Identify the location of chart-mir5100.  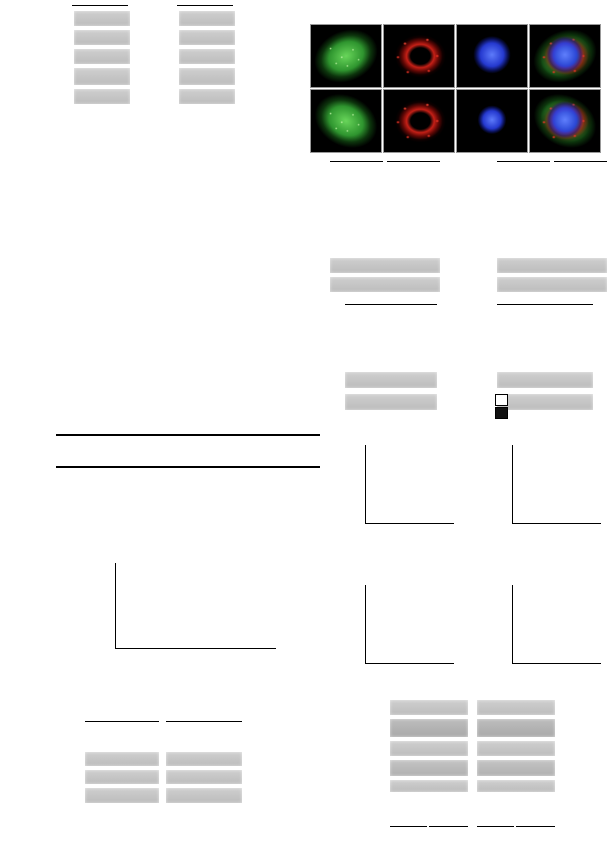
(531, 508).